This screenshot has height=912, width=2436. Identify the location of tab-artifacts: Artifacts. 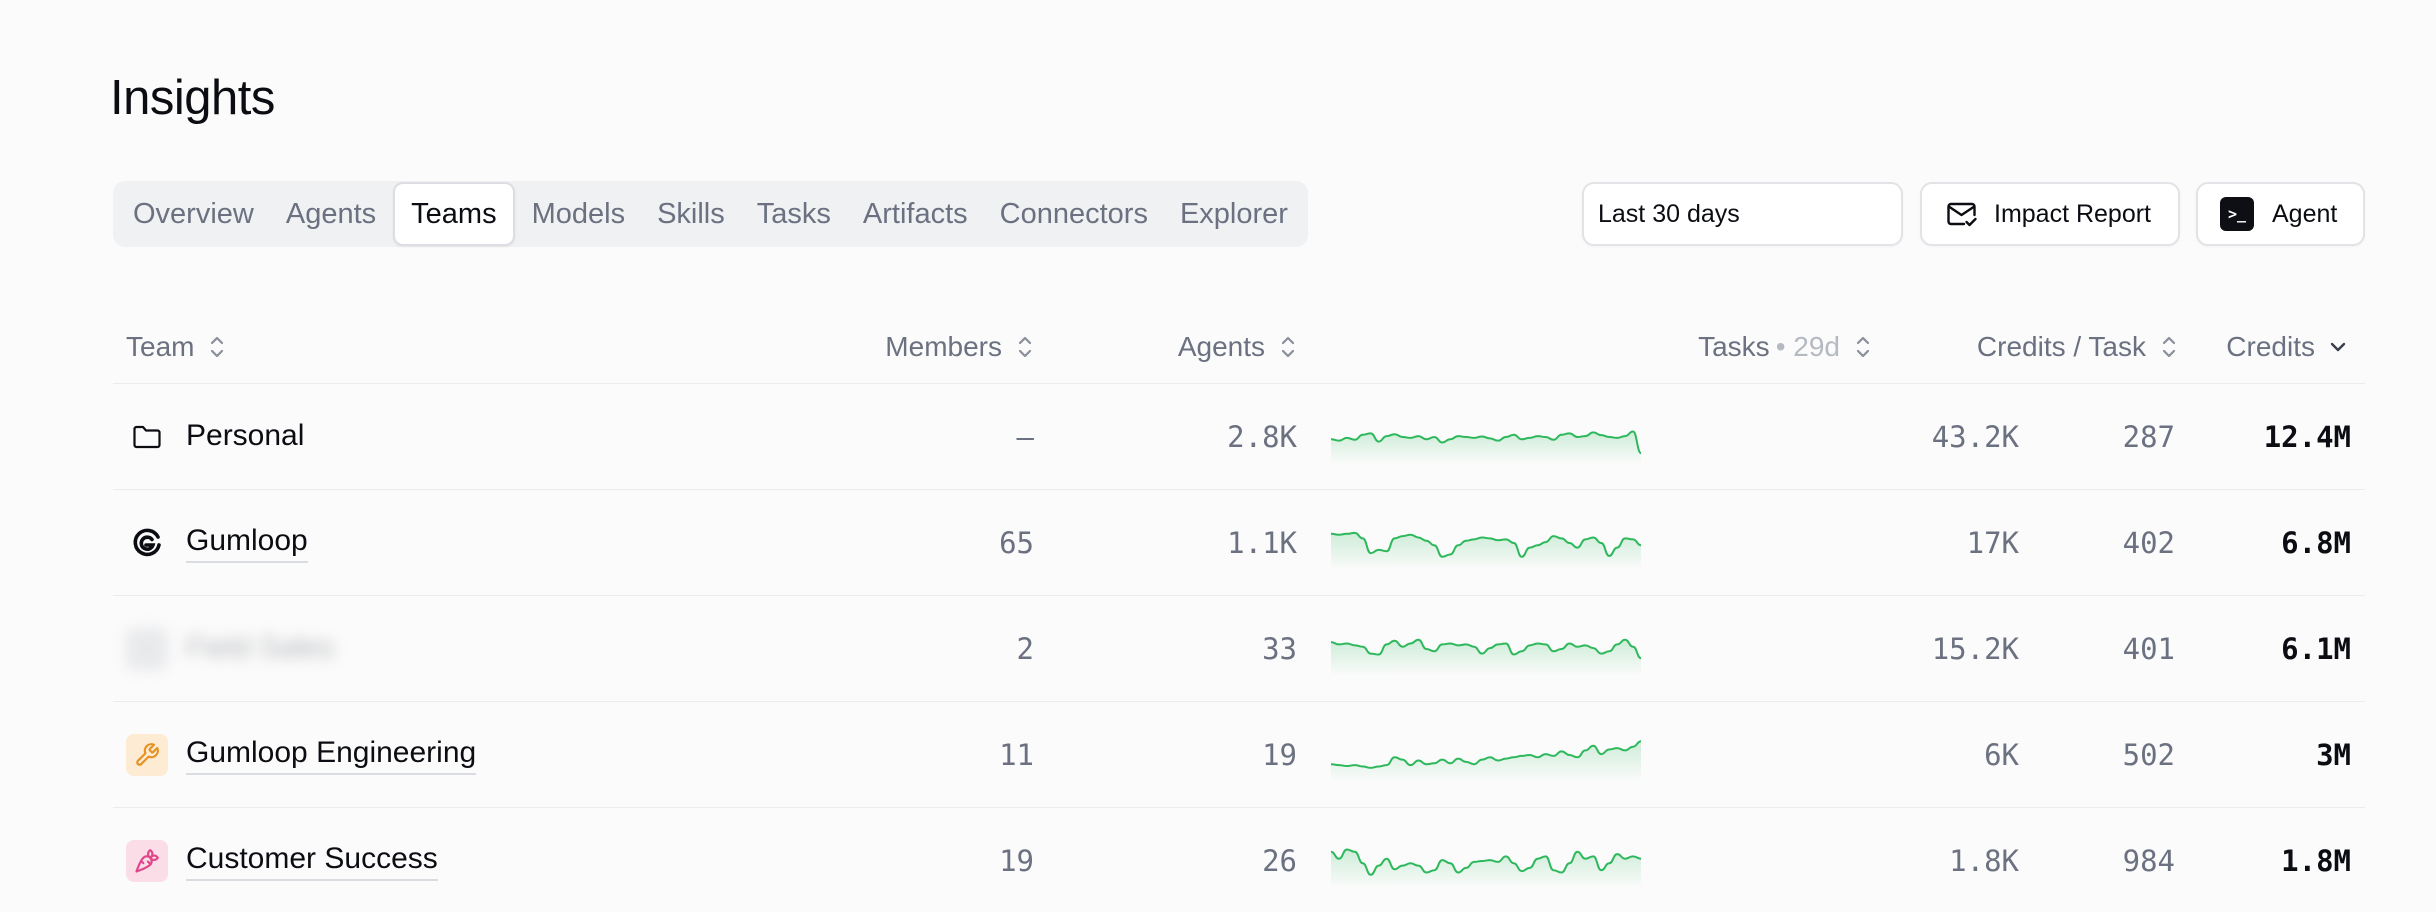
(915, 213).